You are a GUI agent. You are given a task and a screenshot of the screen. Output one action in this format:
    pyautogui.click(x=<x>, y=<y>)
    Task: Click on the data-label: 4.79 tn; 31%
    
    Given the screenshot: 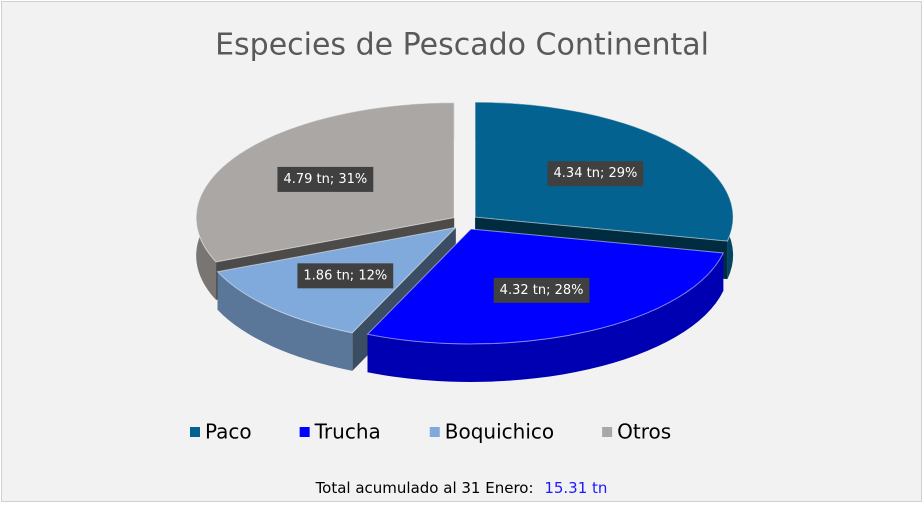 What is the action you would take?
    pyautogui.click(x=325, y=179)
    